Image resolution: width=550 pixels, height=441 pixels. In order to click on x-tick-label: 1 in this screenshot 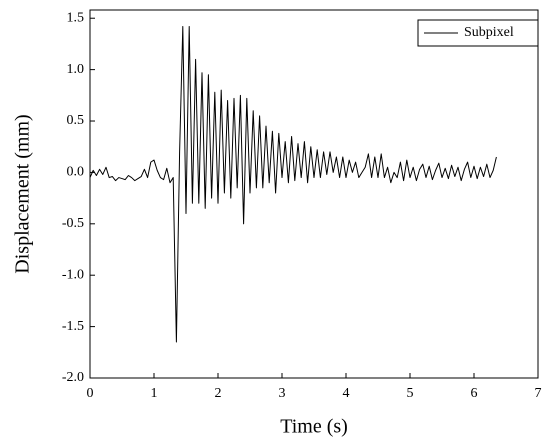, I will do `click(154, 393)`.